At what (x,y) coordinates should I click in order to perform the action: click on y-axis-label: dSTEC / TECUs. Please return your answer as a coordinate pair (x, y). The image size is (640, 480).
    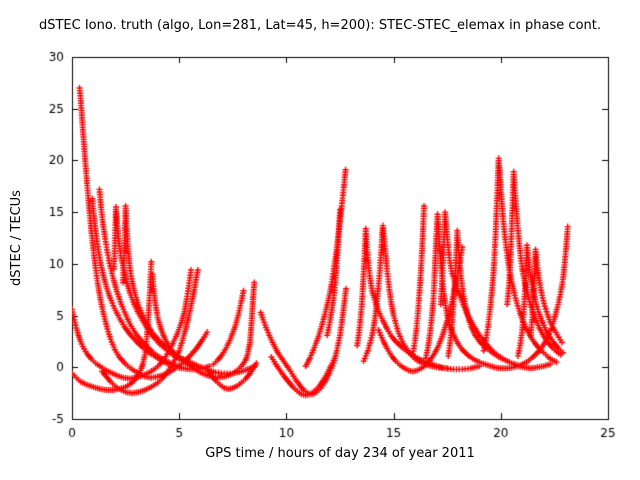
    Looking at the image, I should click on (16, 238).